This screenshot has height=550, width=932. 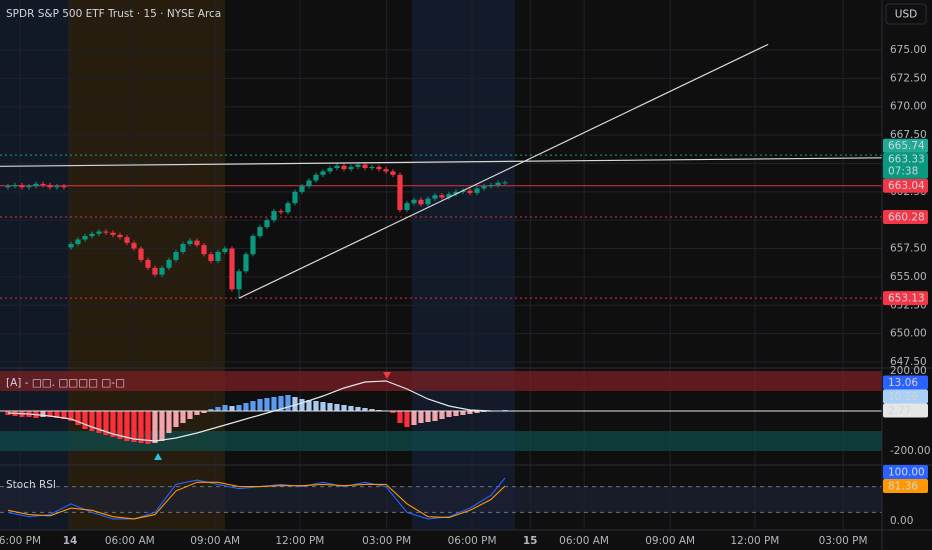 What do you see at coordinates (530, 541) in the screenshot?
I see `x-tick-label: 15` at bounding box center [530, 541].